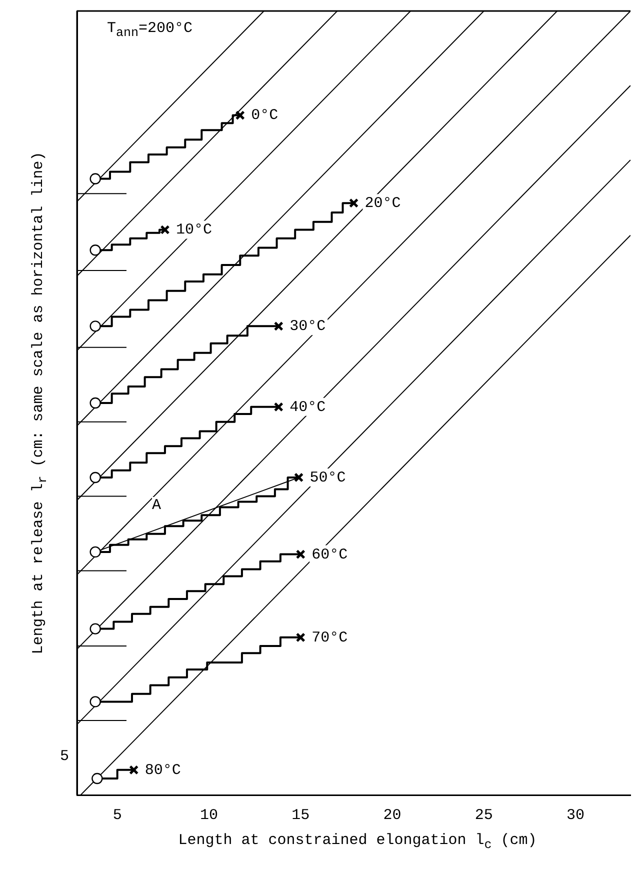  What do you see at coordinates (328, 477) in the screenshot?
I see `series-label: 50°C` at bounding box center [328, 477].